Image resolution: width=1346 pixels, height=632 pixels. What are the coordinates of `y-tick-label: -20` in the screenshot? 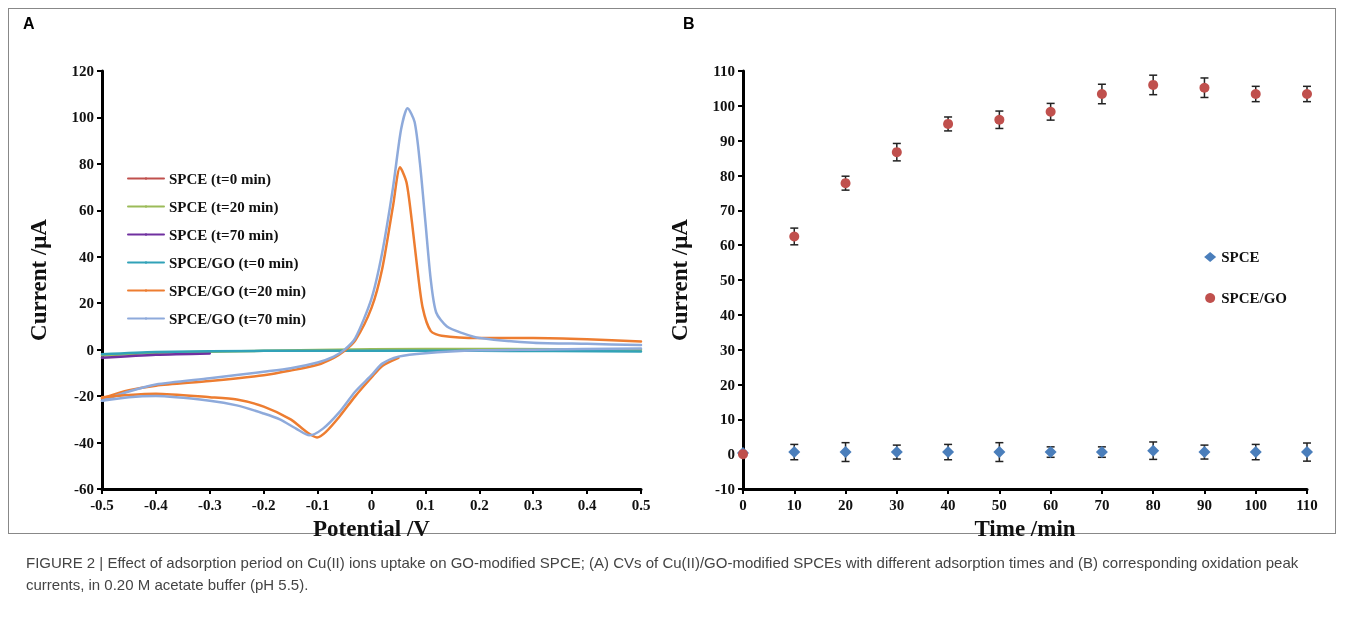 It's located at (84, 396).